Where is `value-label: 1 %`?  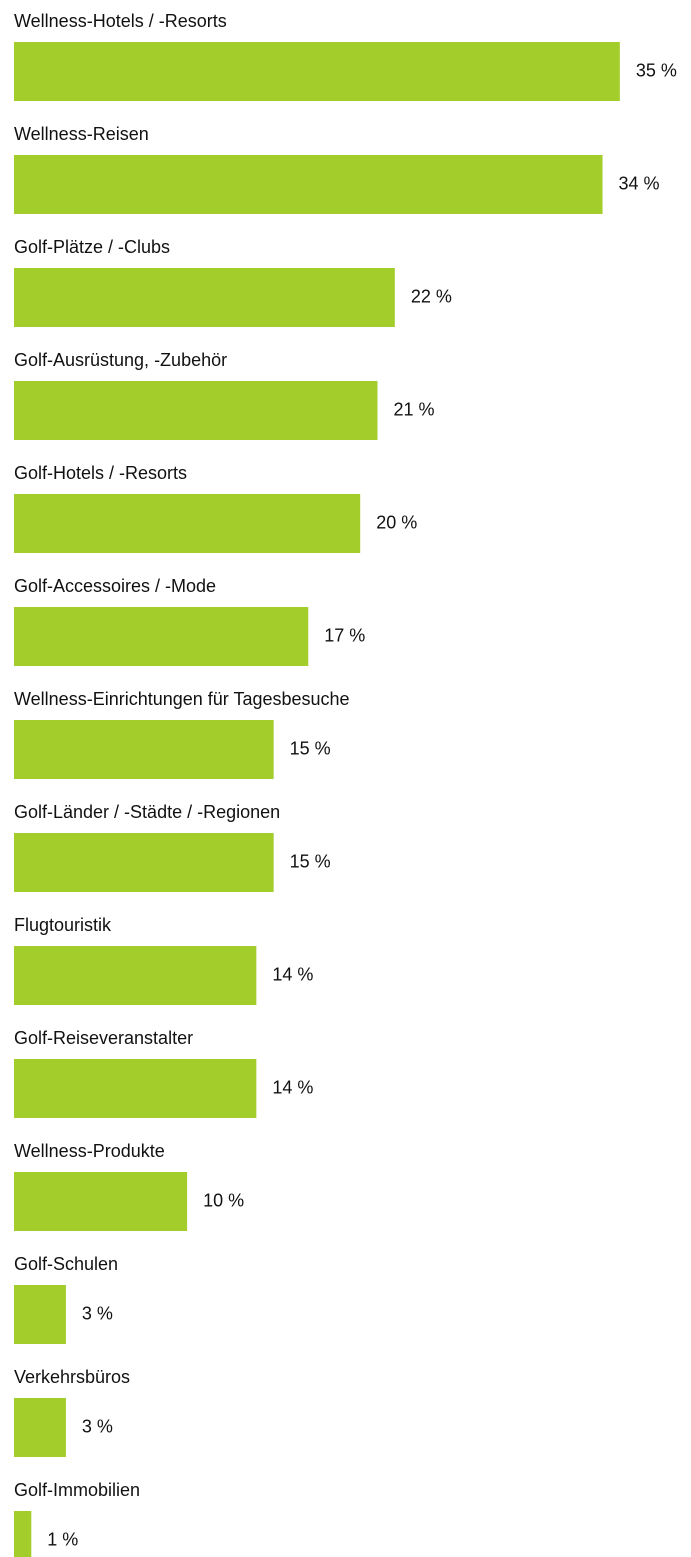
value-label: 1 % is located at coordinates (62, 1539).